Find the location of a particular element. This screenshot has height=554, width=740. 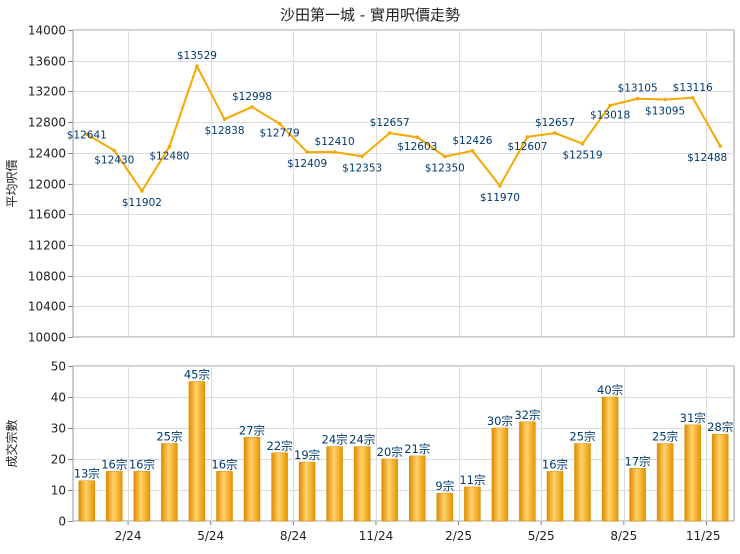

volume-data-label: 32宗 is located at coordinates (527, 415).